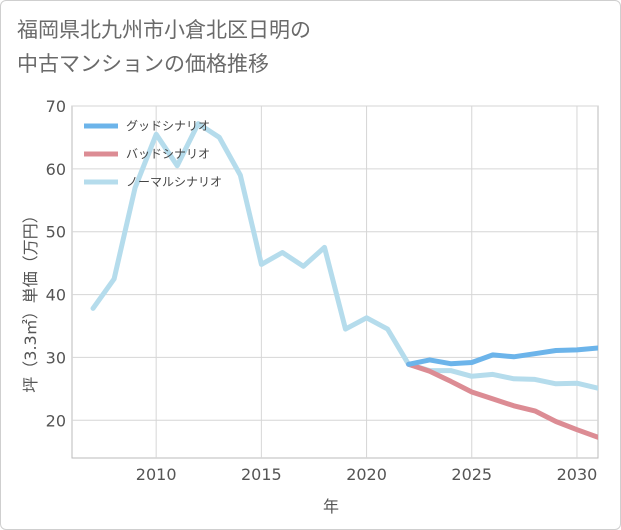  I want to click on y-tick-label: 50, so click(56, 232).